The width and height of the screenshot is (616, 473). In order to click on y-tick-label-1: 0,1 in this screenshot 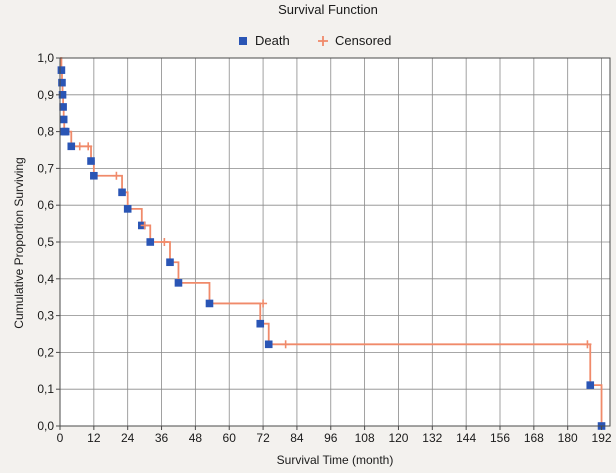, I will do `click(45, 389)`.